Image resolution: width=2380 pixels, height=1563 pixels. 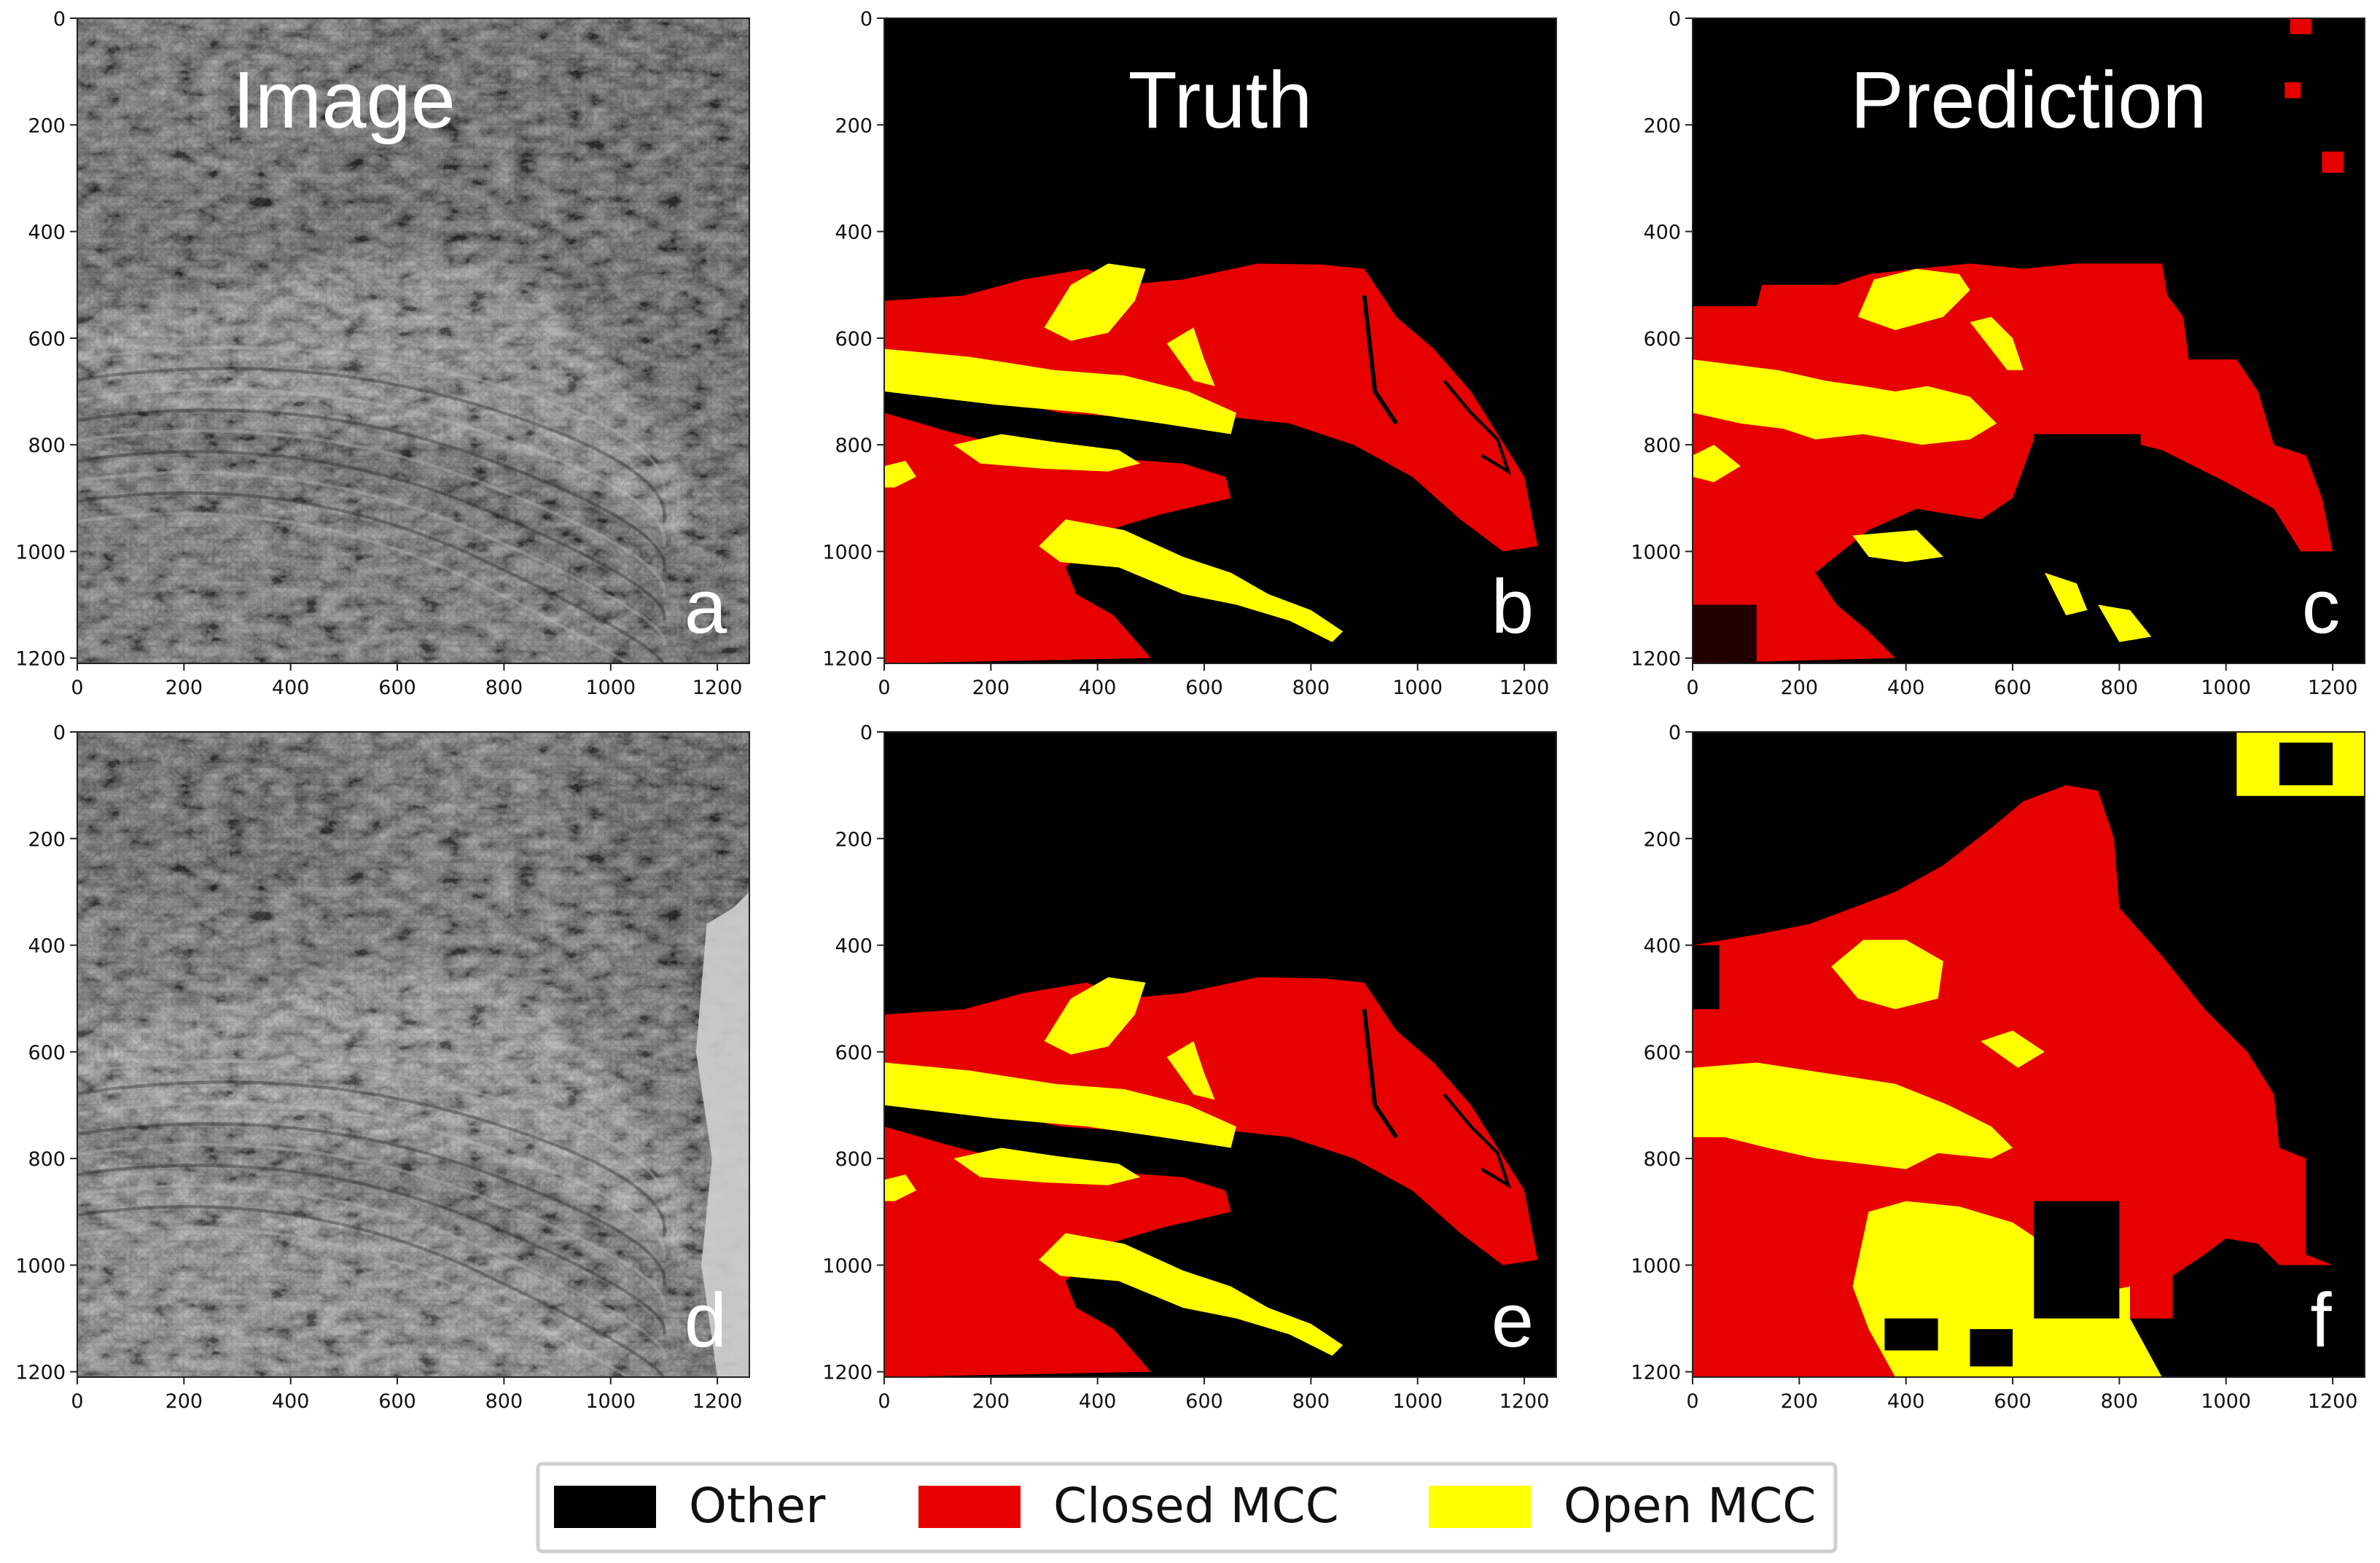 I want to click on panel-letter: d, so click(x=705, y=1320).